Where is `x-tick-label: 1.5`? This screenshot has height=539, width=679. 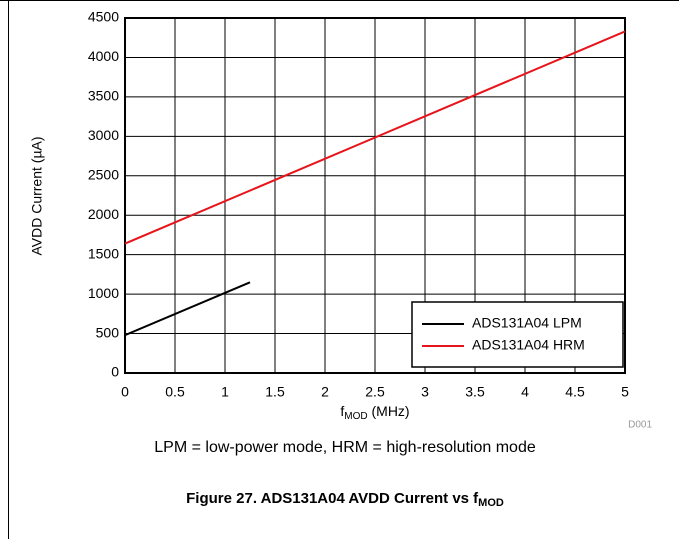
x-tick-label: 1.5 is located at coordinates (275, 392).